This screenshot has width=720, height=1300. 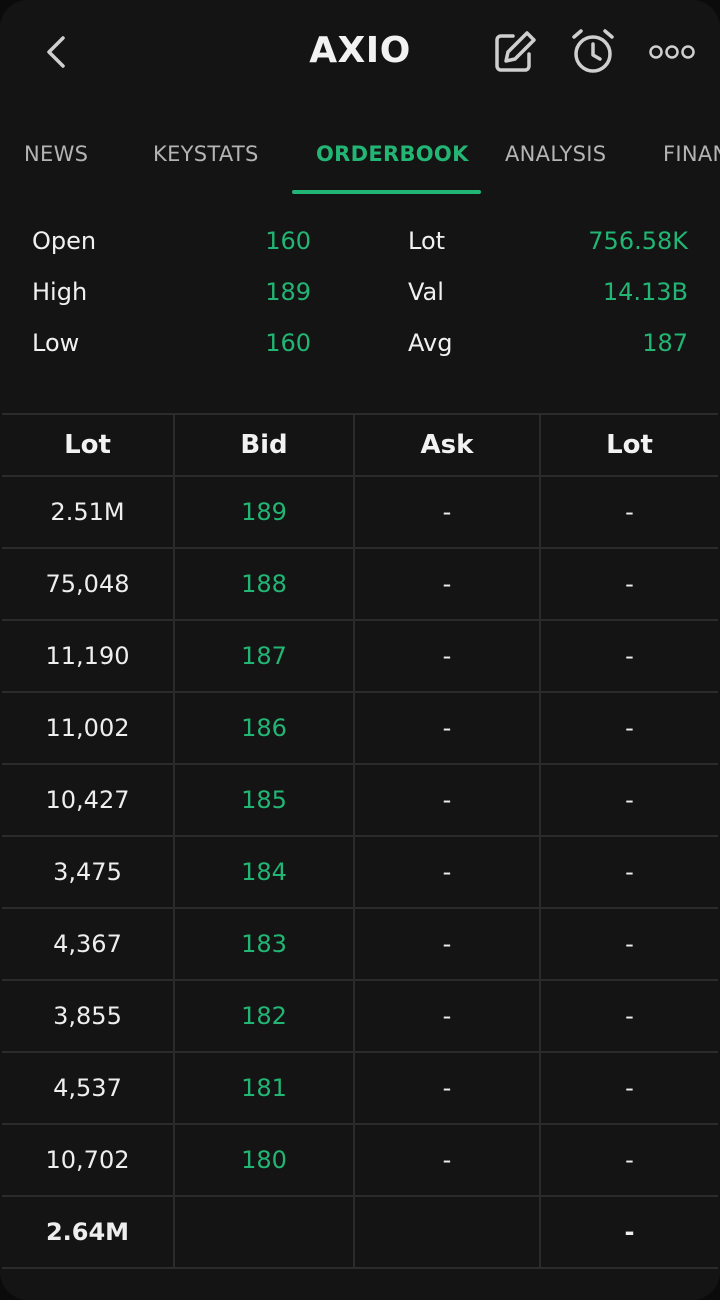 What do you see at coordinates (88, 800) in the screenshot?
I see `bid-lot-cell: 10,427` at bounding box center [88, 800].